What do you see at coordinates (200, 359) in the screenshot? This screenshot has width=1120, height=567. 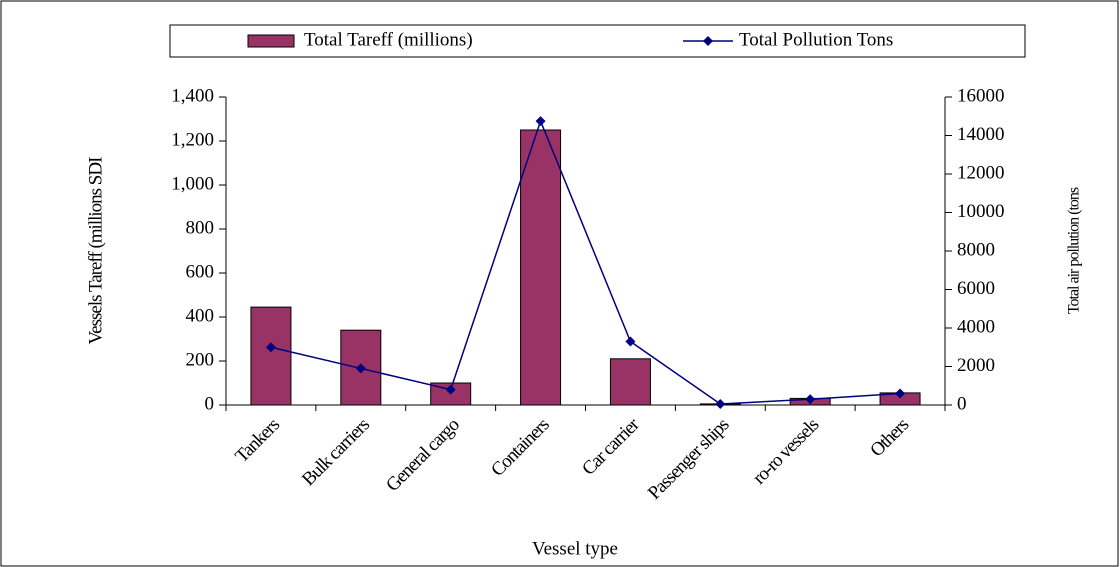 I see `y-tick-label: 200` at bounding box center [200, 359].